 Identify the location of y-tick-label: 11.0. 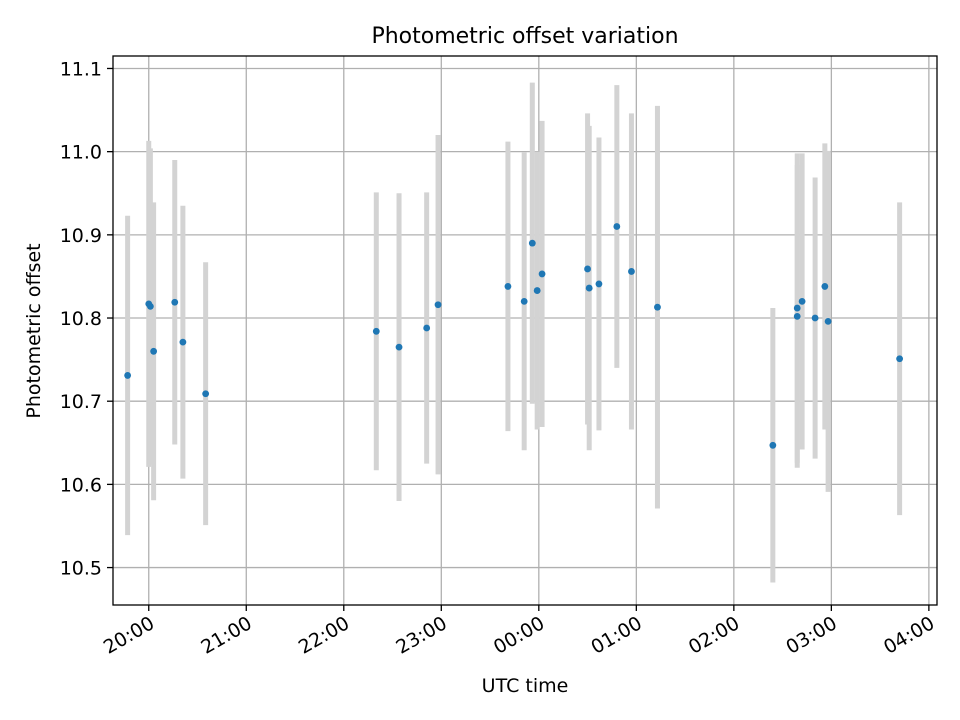
(81, 153).